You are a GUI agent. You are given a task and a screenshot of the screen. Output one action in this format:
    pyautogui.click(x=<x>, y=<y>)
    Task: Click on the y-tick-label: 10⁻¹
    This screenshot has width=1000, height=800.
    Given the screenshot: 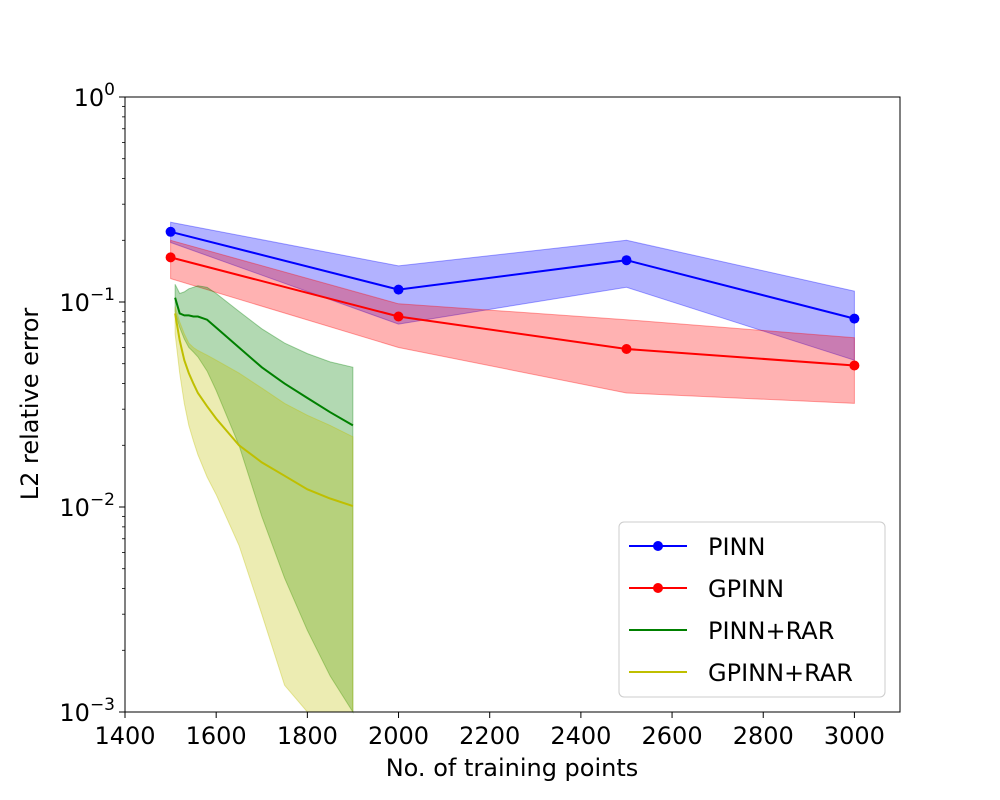 What is the action you would take?
    pyautogui.click(x=87, y=301)
    